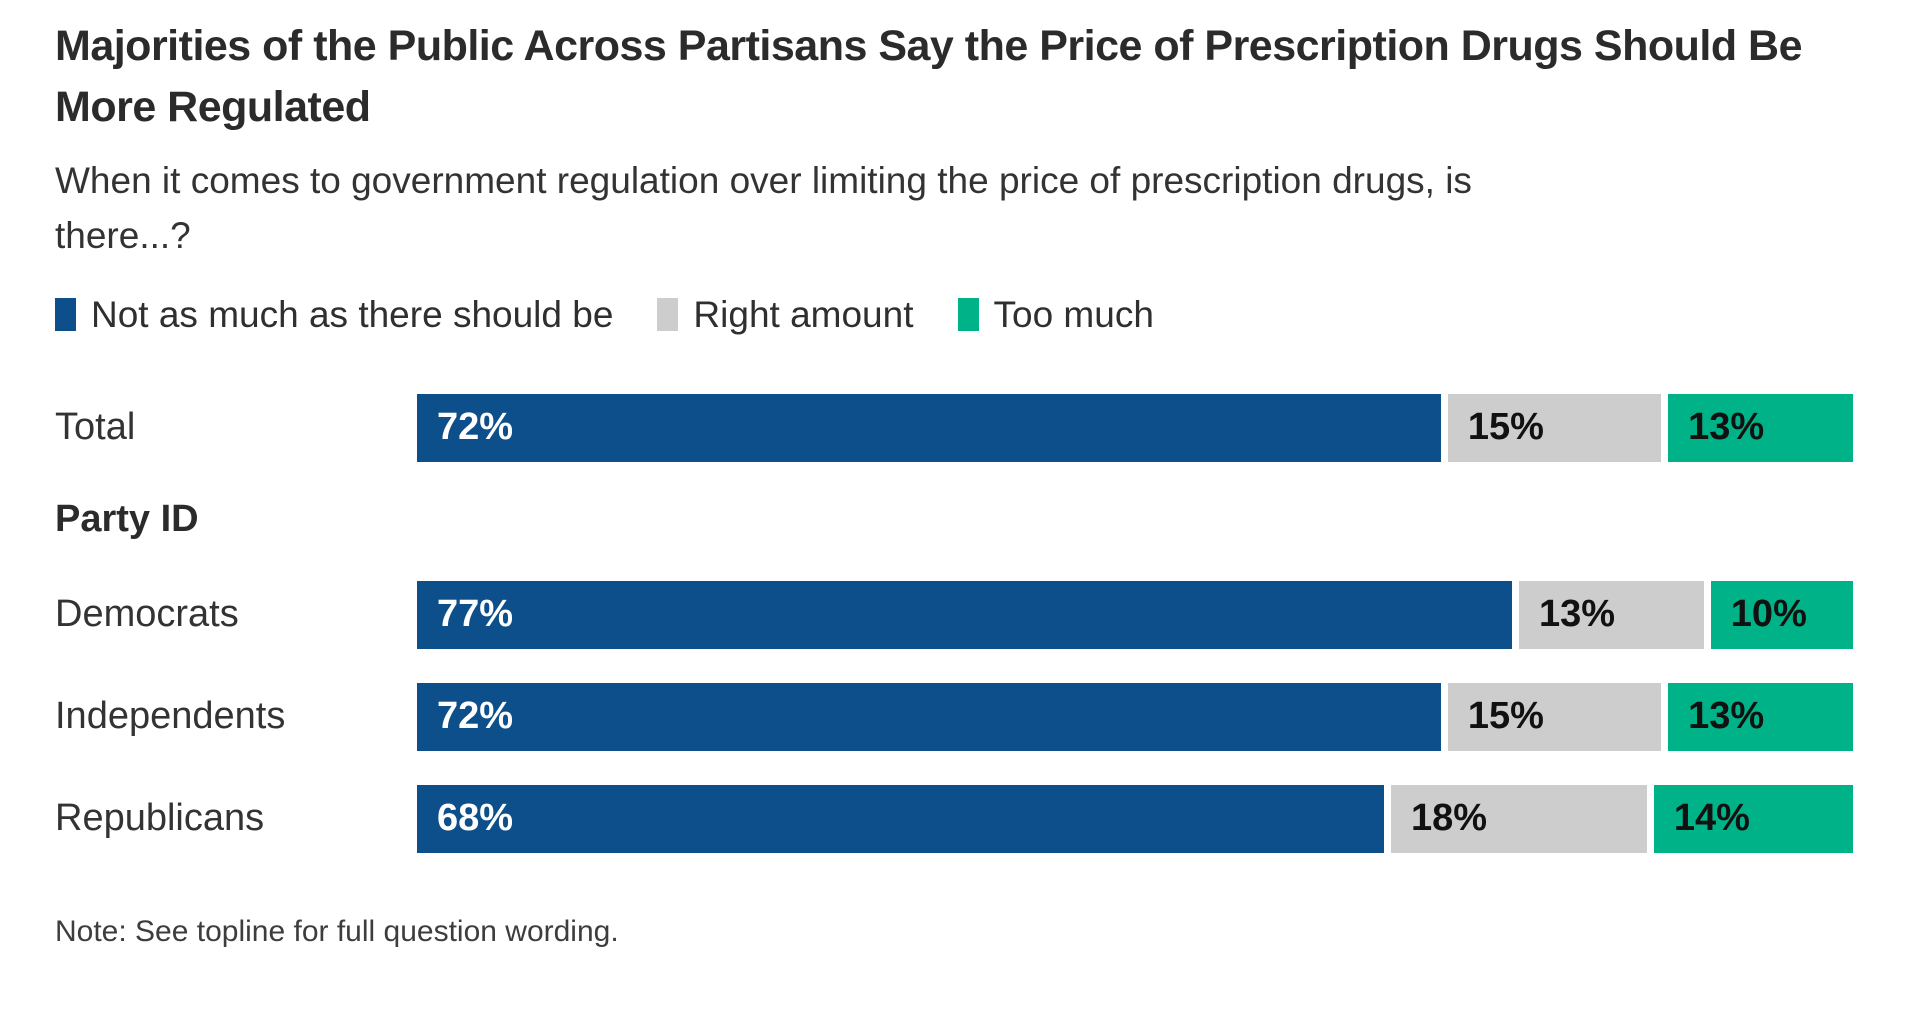 Image resolution: width=1920 pixels, height=1024 pixels. What do you see at coordinates (1753, 818) in the screenshot?
I see `bar-segment-too-much: 14%` at bounding box center [1753, 818].